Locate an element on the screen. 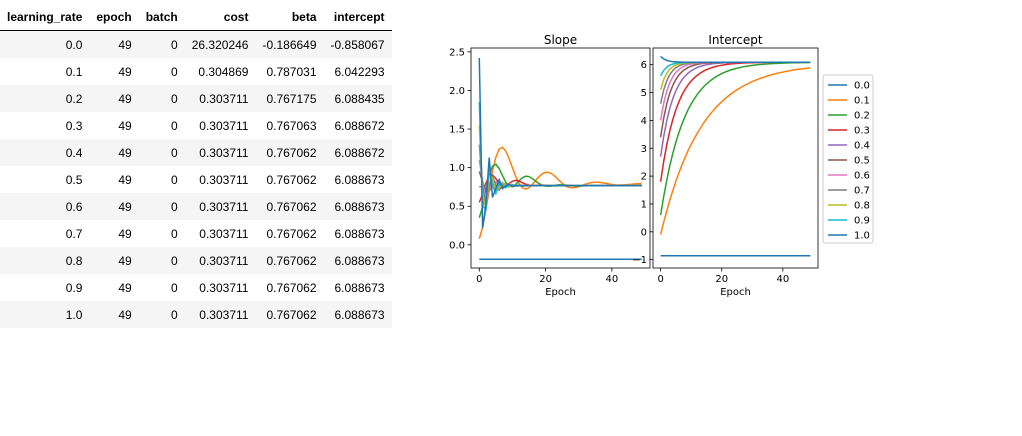  col-intercept: intercept is located at coordinates (357, 17).